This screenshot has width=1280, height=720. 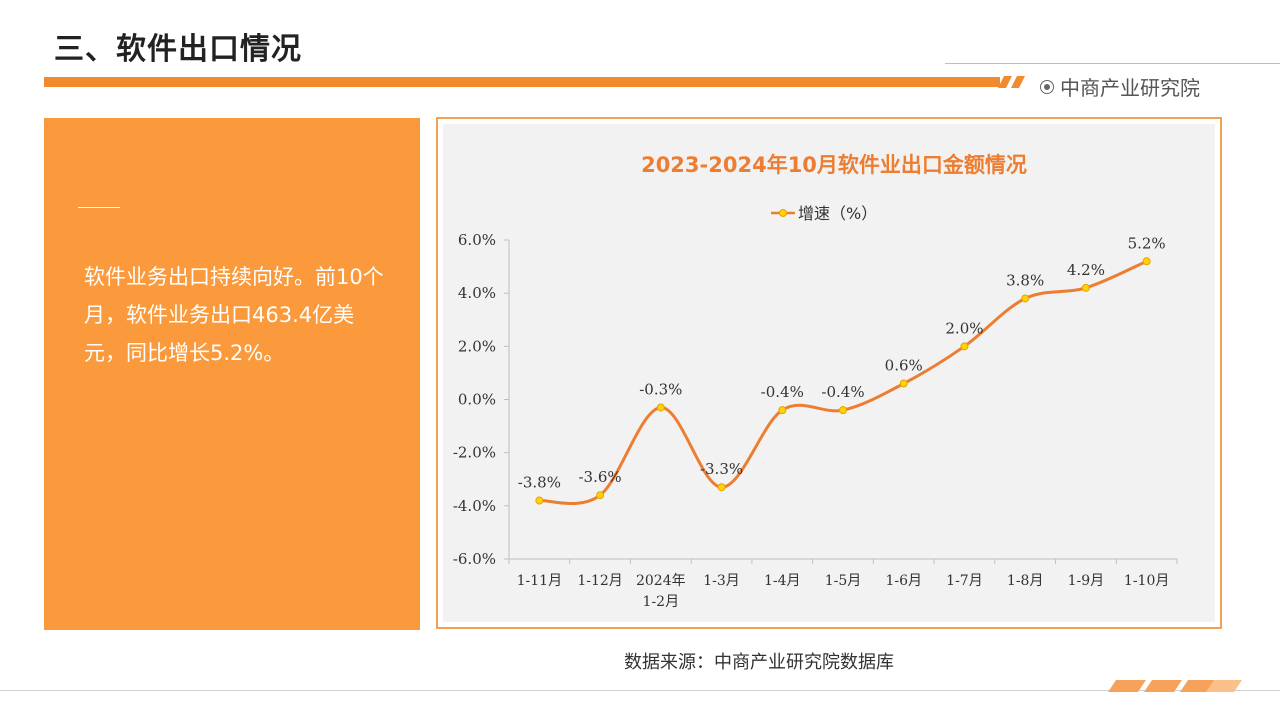 What do you see at coordinates (477, 240) in the screenshot?
I see `y-tick-label: 6.0%` at bounding box center [477, 240].